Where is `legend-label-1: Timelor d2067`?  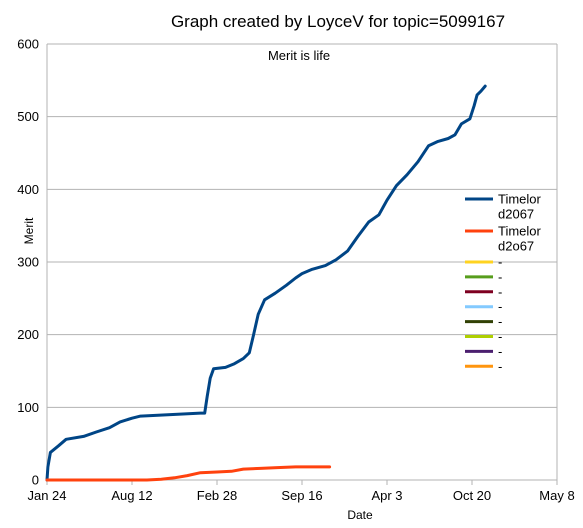
legend-label-1: Timelor d2067 is located at coordinates (520, 207).